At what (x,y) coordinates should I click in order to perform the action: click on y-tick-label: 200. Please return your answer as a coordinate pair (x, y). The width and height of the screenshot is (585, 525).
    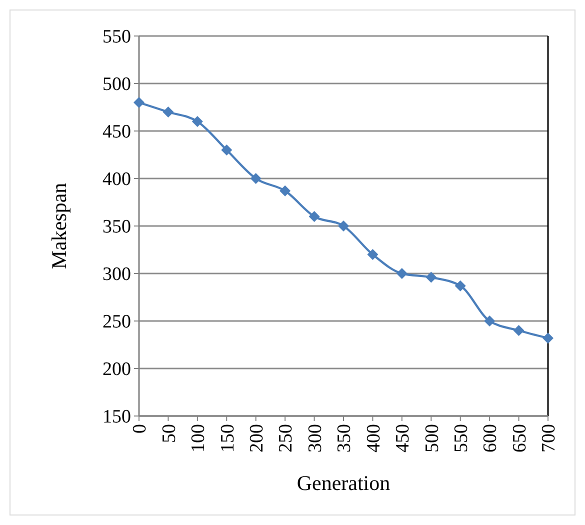
    Looking at the image, I should click on (116, 369).